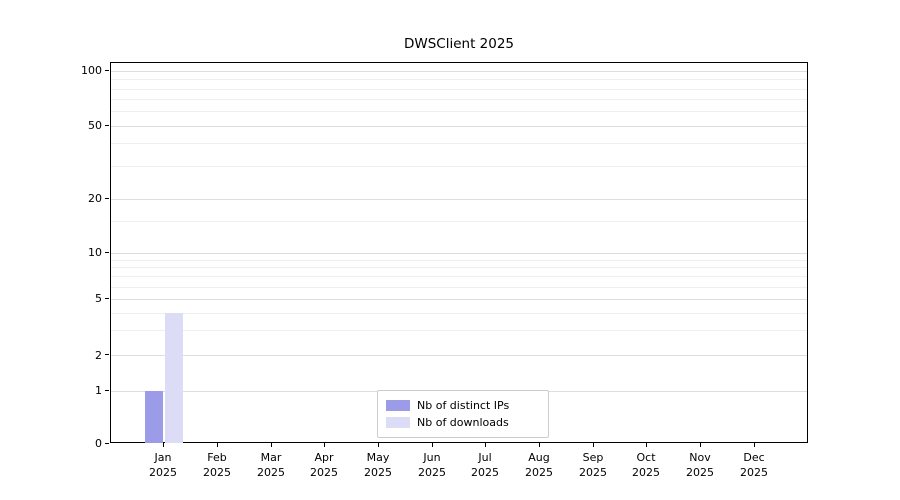 Image resolution: width=900 pixels, height=500 pixels. Describe the element at coordinates (378, 457) in the screenshot. I see `x-tick-month: May` at that location.